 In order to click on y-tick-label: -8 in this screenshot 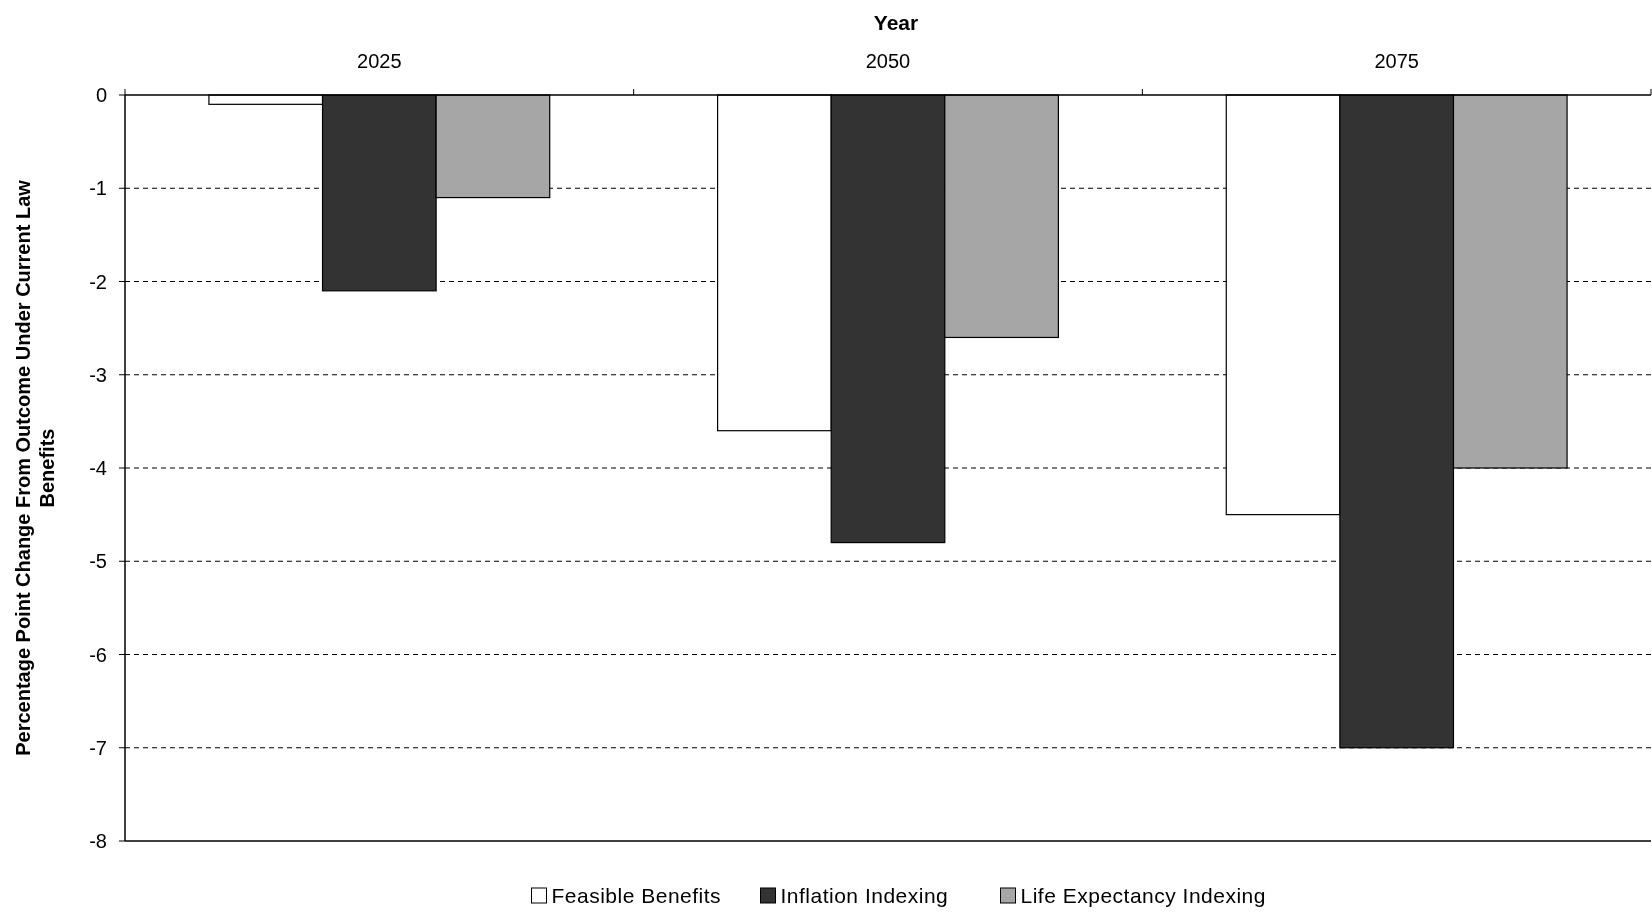, I will do `click(98, 841)`.